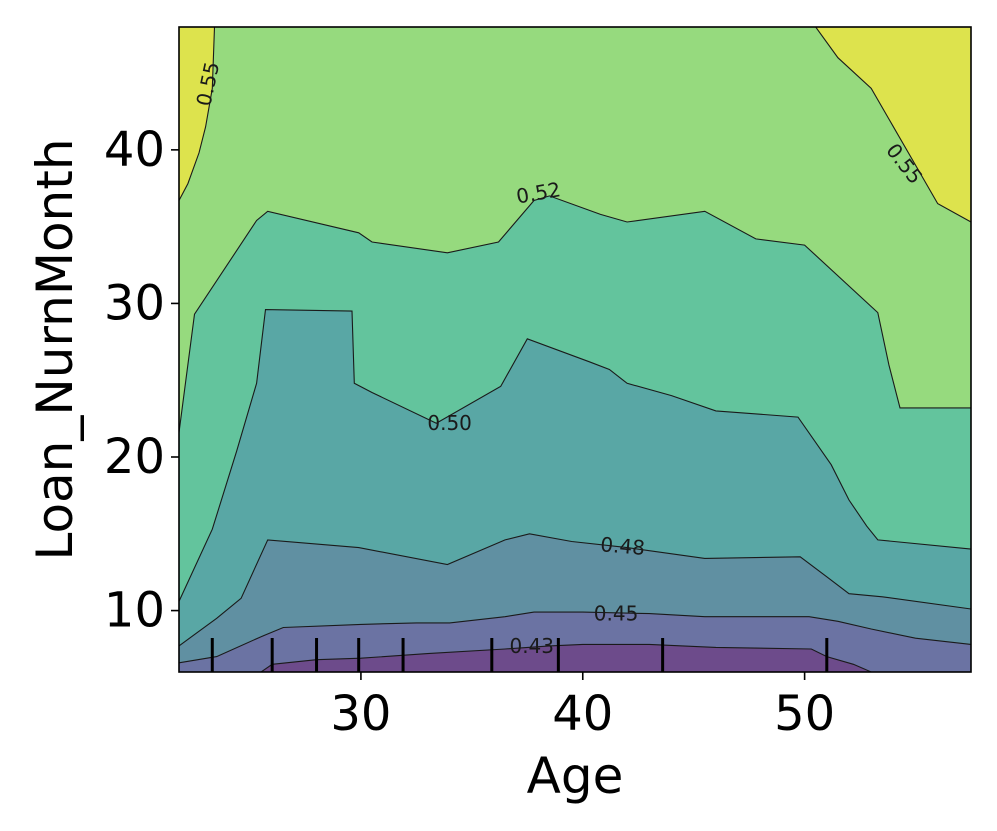  I want to click on contour-label: 0.50, so click(449, 423).